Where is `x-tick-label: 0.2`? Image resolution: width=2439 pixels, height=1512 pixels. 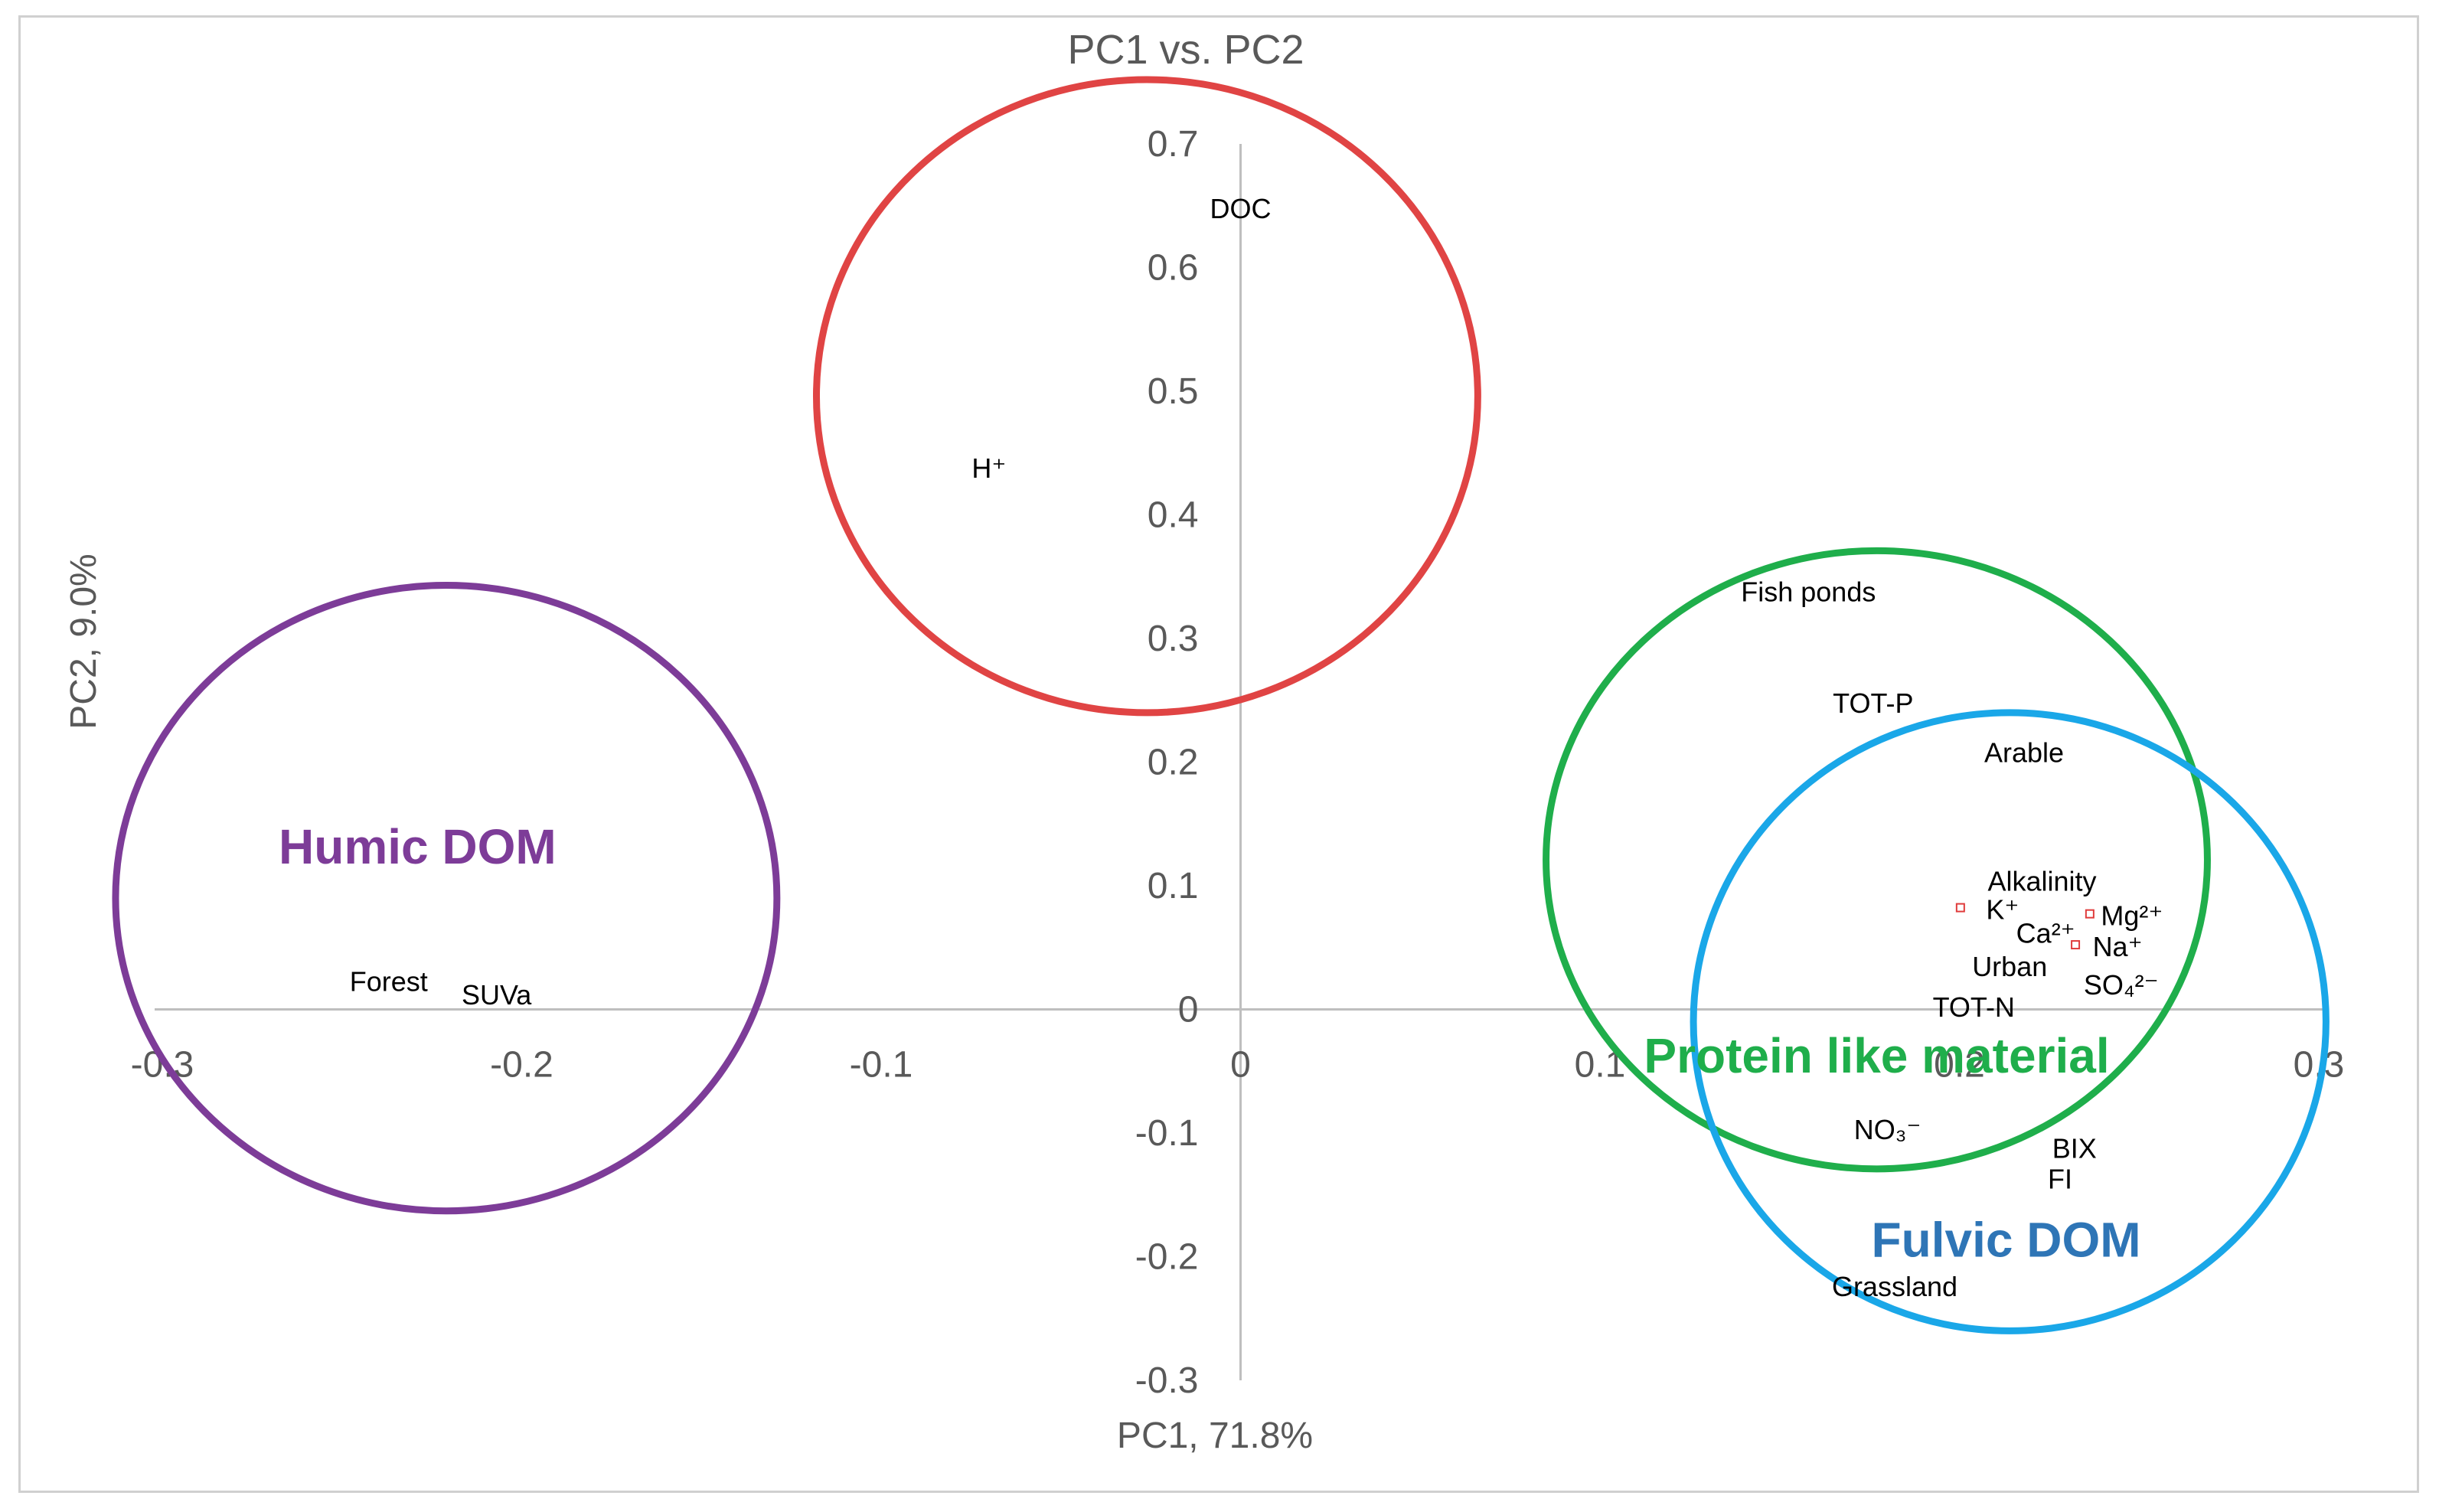
x-tick-label: 0.2 is located at coordinates (1960, 1065).